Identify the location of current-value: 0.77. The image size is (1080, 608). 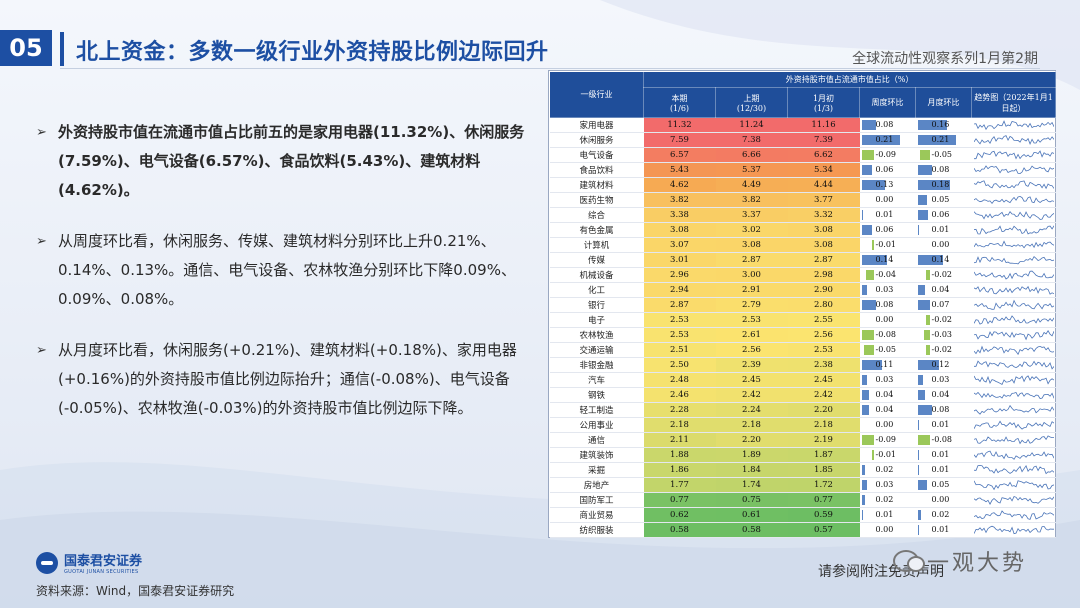
(679, 500).